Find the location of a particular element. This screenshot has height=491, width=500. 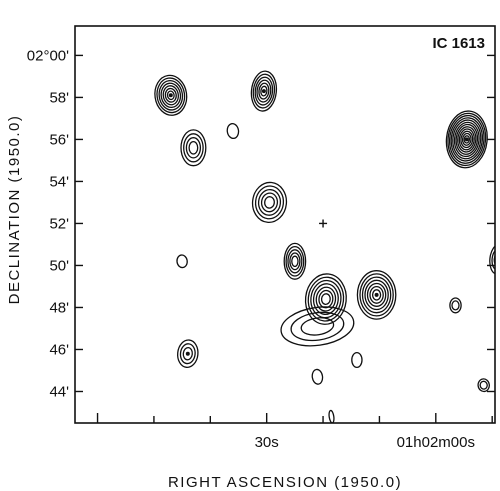

y-tick-label: 54' is located at coordinates (59, 181).